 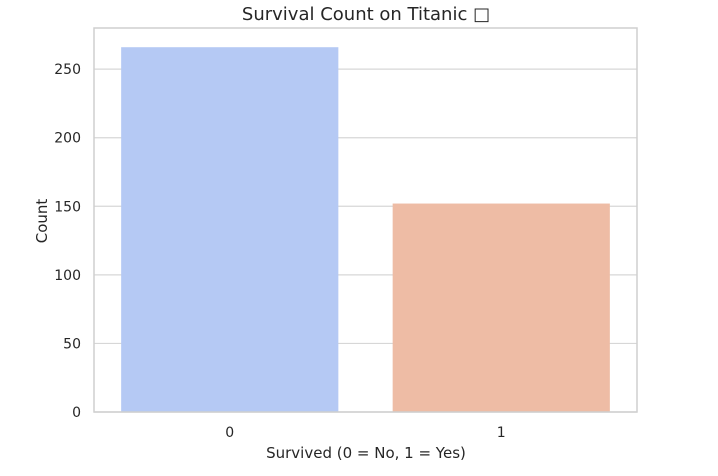 What do you see at coordinates (42, 221) in the screenshot?
I see `y-axis-label: Count` at bounding box center [42, 221].